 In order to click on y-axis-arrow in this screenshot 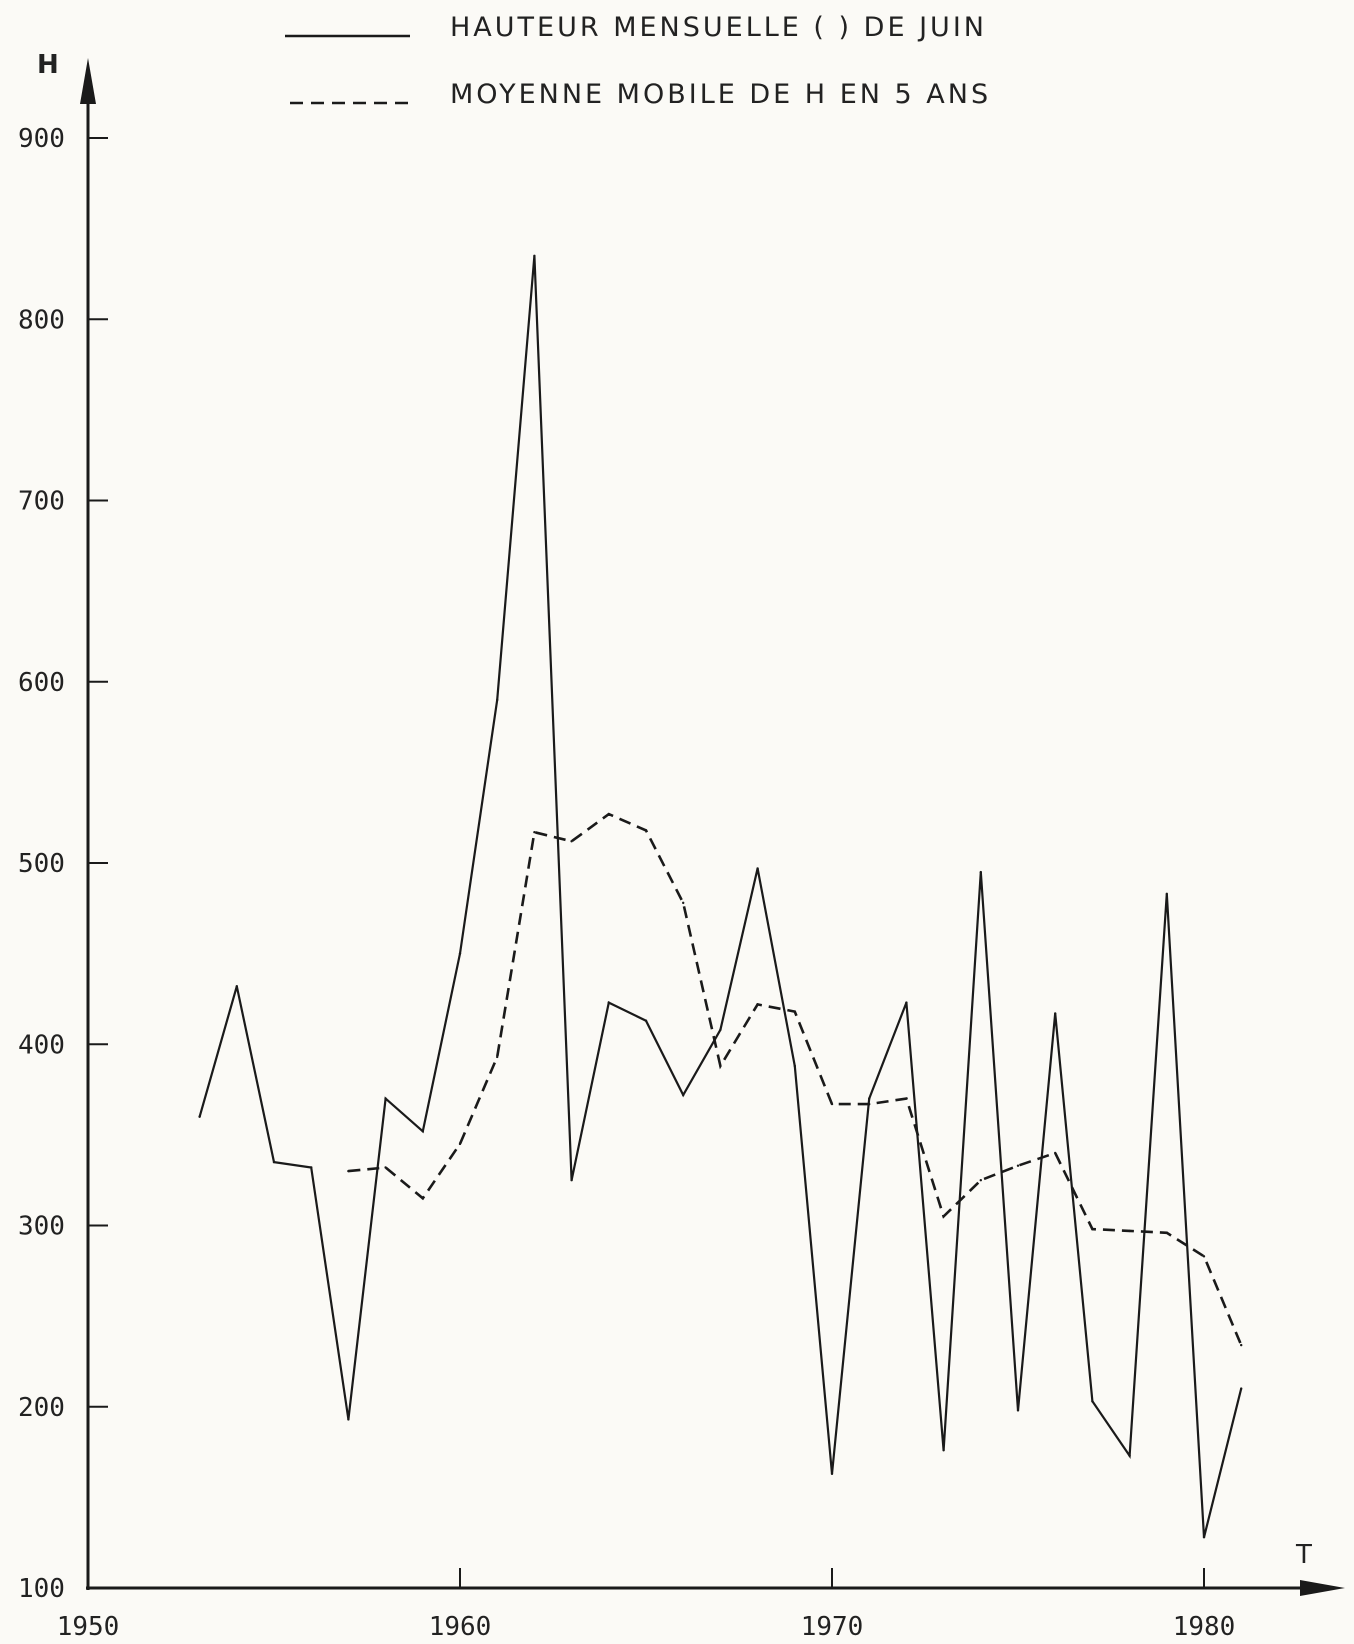, I will do `click(88, 81)`.